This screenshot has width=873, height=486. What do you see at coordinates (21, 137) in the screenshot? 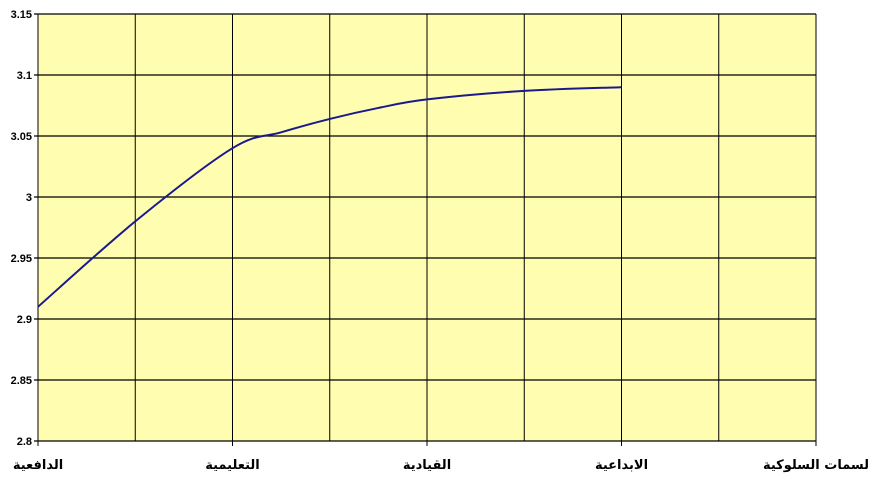
I see `y-tick-label: 3.05` at bounding box center [21, 137].